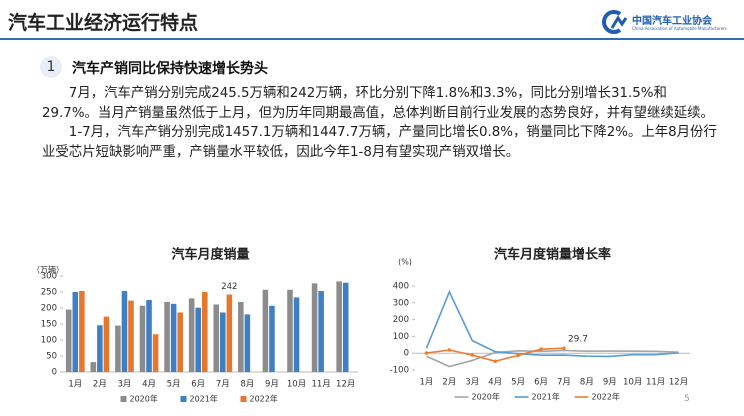 This screenshot has height=416, width=744. I want to click on y-tick-label: 400, so click(401, 287).